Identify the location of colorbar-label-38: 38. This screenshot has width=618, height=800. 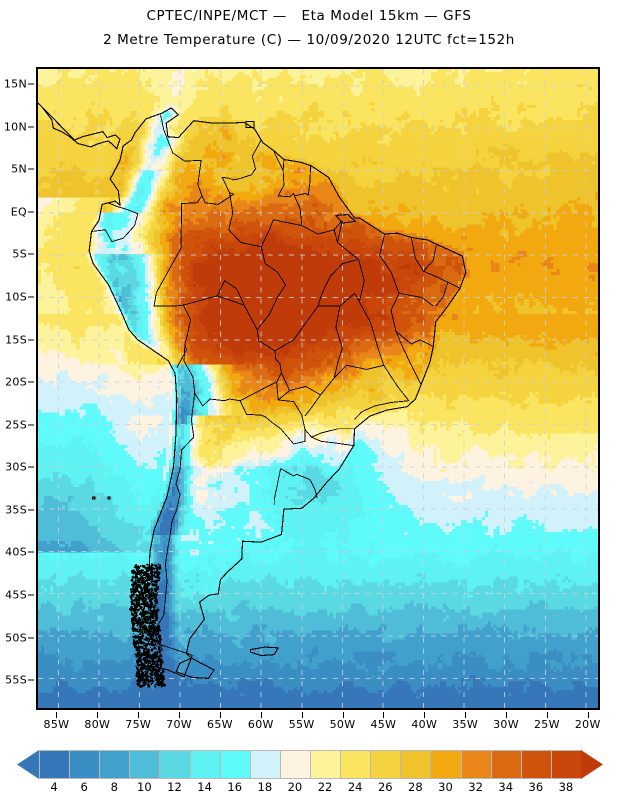
(566, 787).